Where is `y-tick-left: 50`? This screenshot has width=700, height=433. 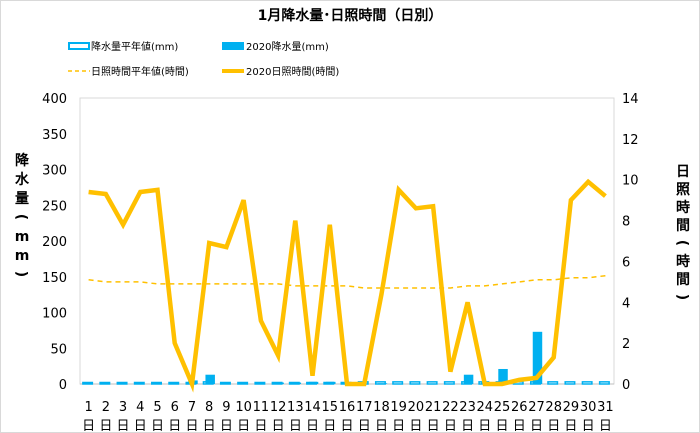 y-tick-left: 50 is located at coordinates (58, 349).